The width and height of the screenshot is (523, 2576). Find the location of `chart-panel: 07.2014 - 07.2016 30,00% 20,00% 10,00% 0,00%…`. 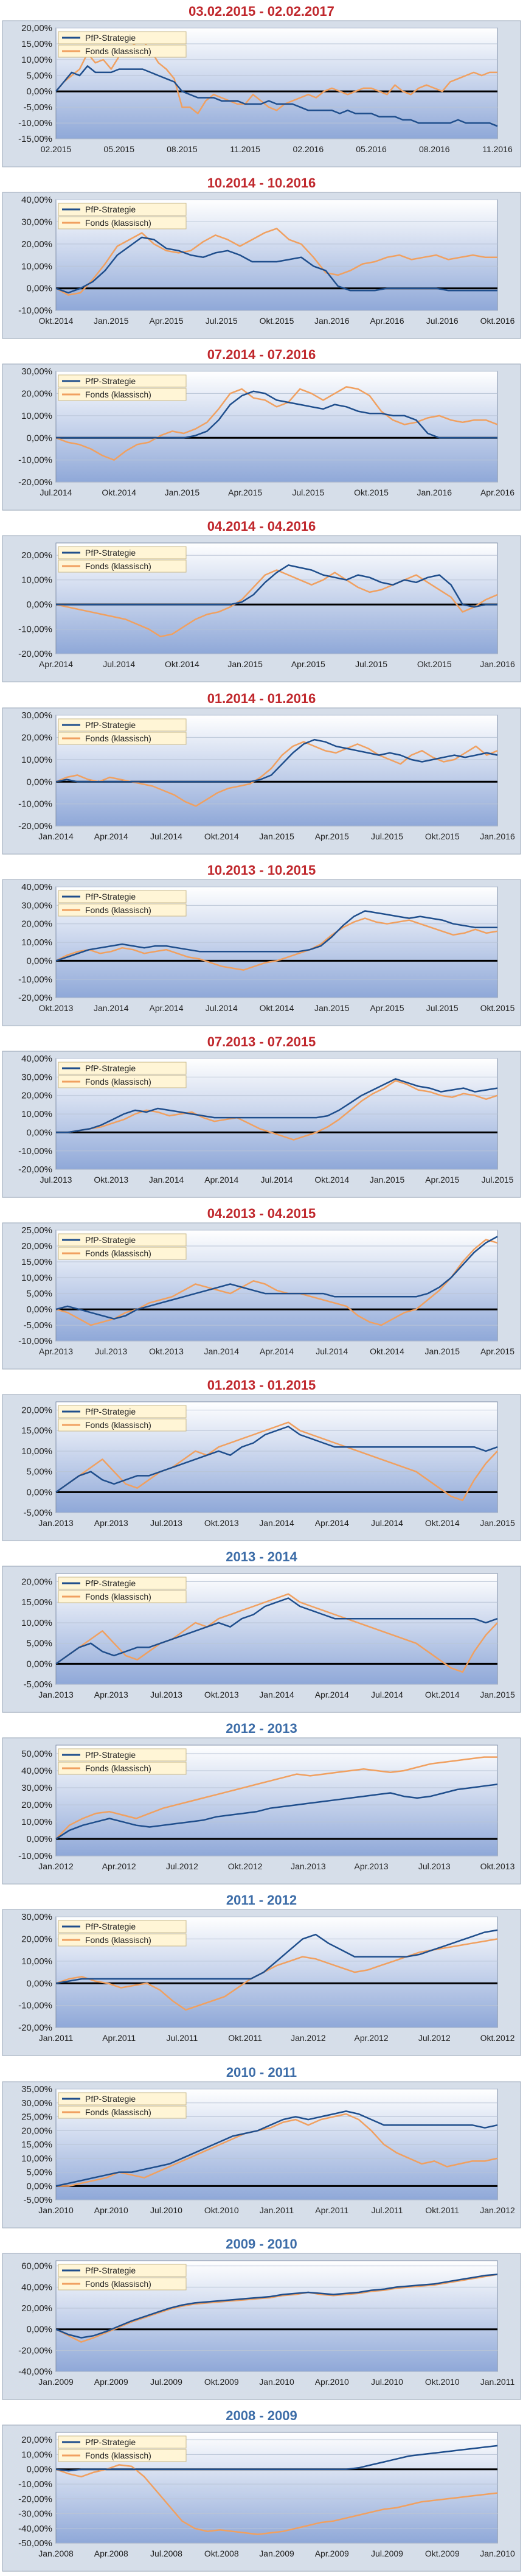

chart-panel: 07.2014 - 07.2016 30,00% 20,00% 10,00% 0,00%… is located at coordinates (261, 429).